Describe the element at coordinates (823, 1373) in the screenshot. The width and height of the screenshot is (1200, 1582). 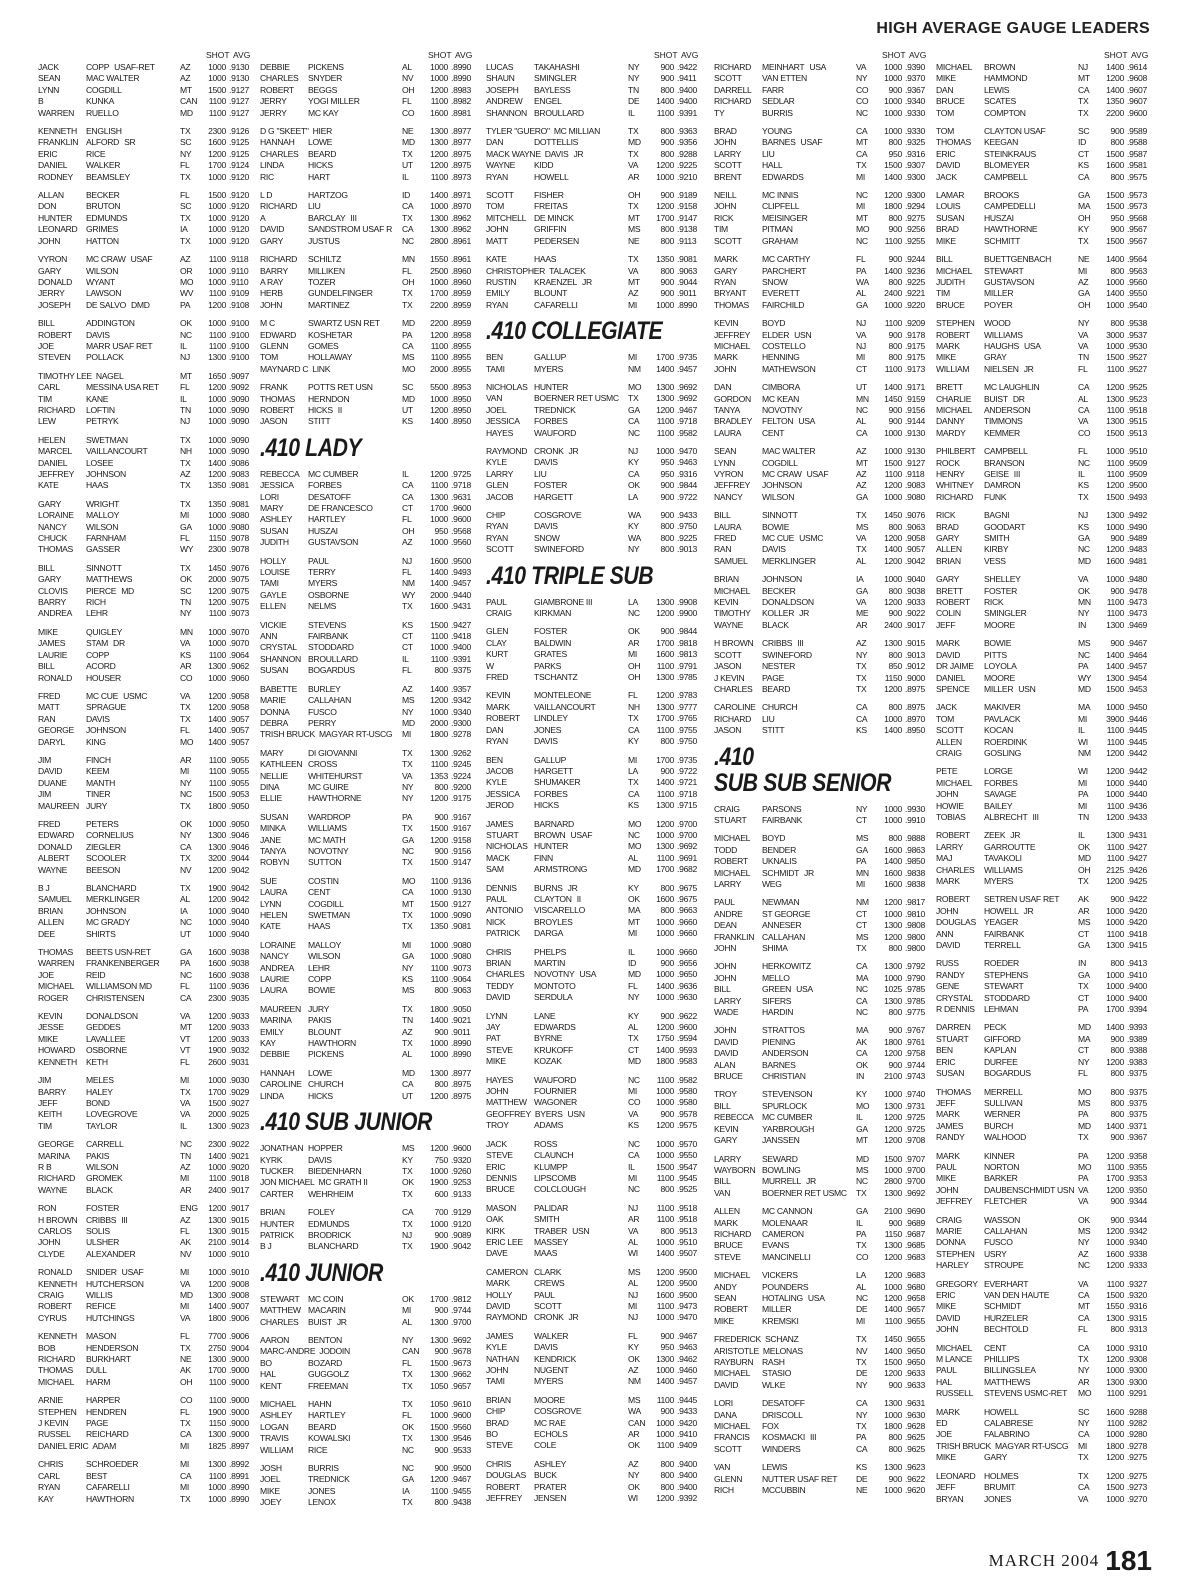
I see `table-row: MICHAEL STASIO DE 1200.9633` at that location.